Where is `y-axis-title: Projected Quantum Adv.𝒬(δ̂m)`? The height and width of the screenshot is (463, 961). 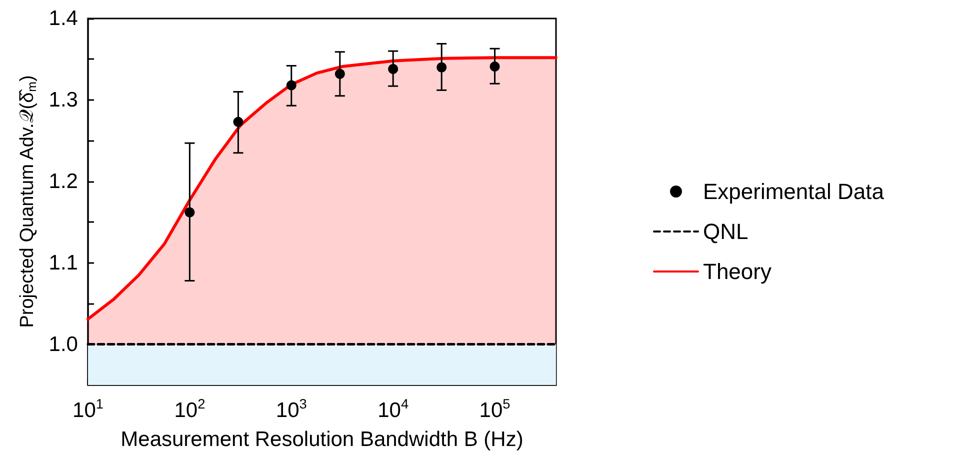
y-axis-title: Projected Quantum Adv.𝒬(δ̂m) is located at coordinates (27, 201).